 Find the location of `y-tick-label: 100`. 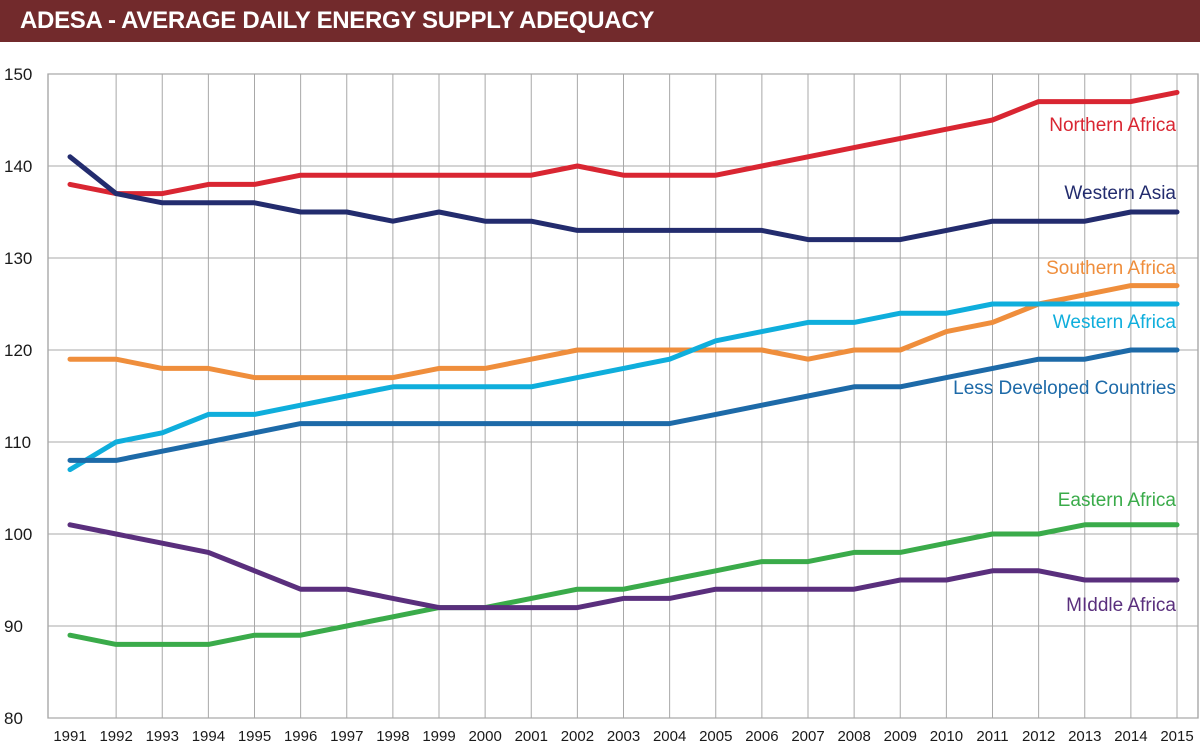

y-tick-label: 100 is located at coordinates (18, 534).